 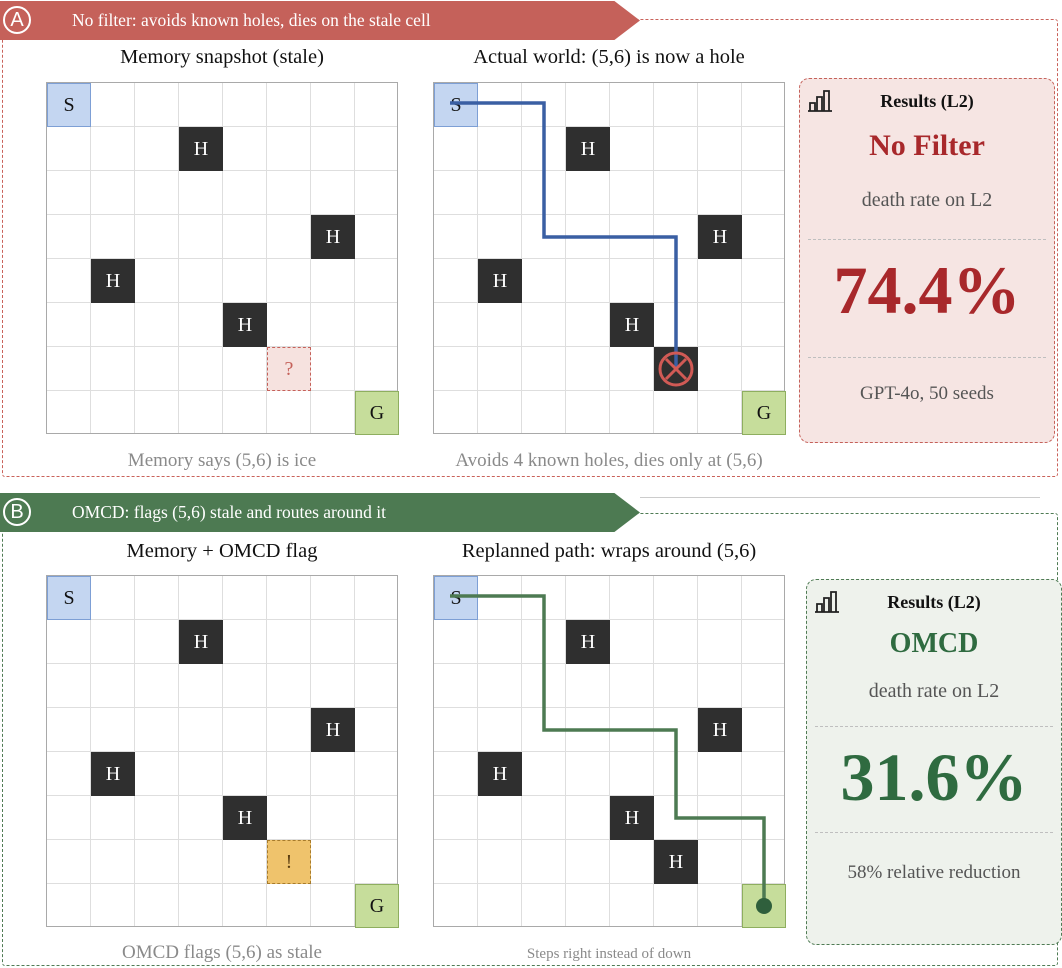 I want to click on stale-cell-question: ?, so click(x=289, y=369).